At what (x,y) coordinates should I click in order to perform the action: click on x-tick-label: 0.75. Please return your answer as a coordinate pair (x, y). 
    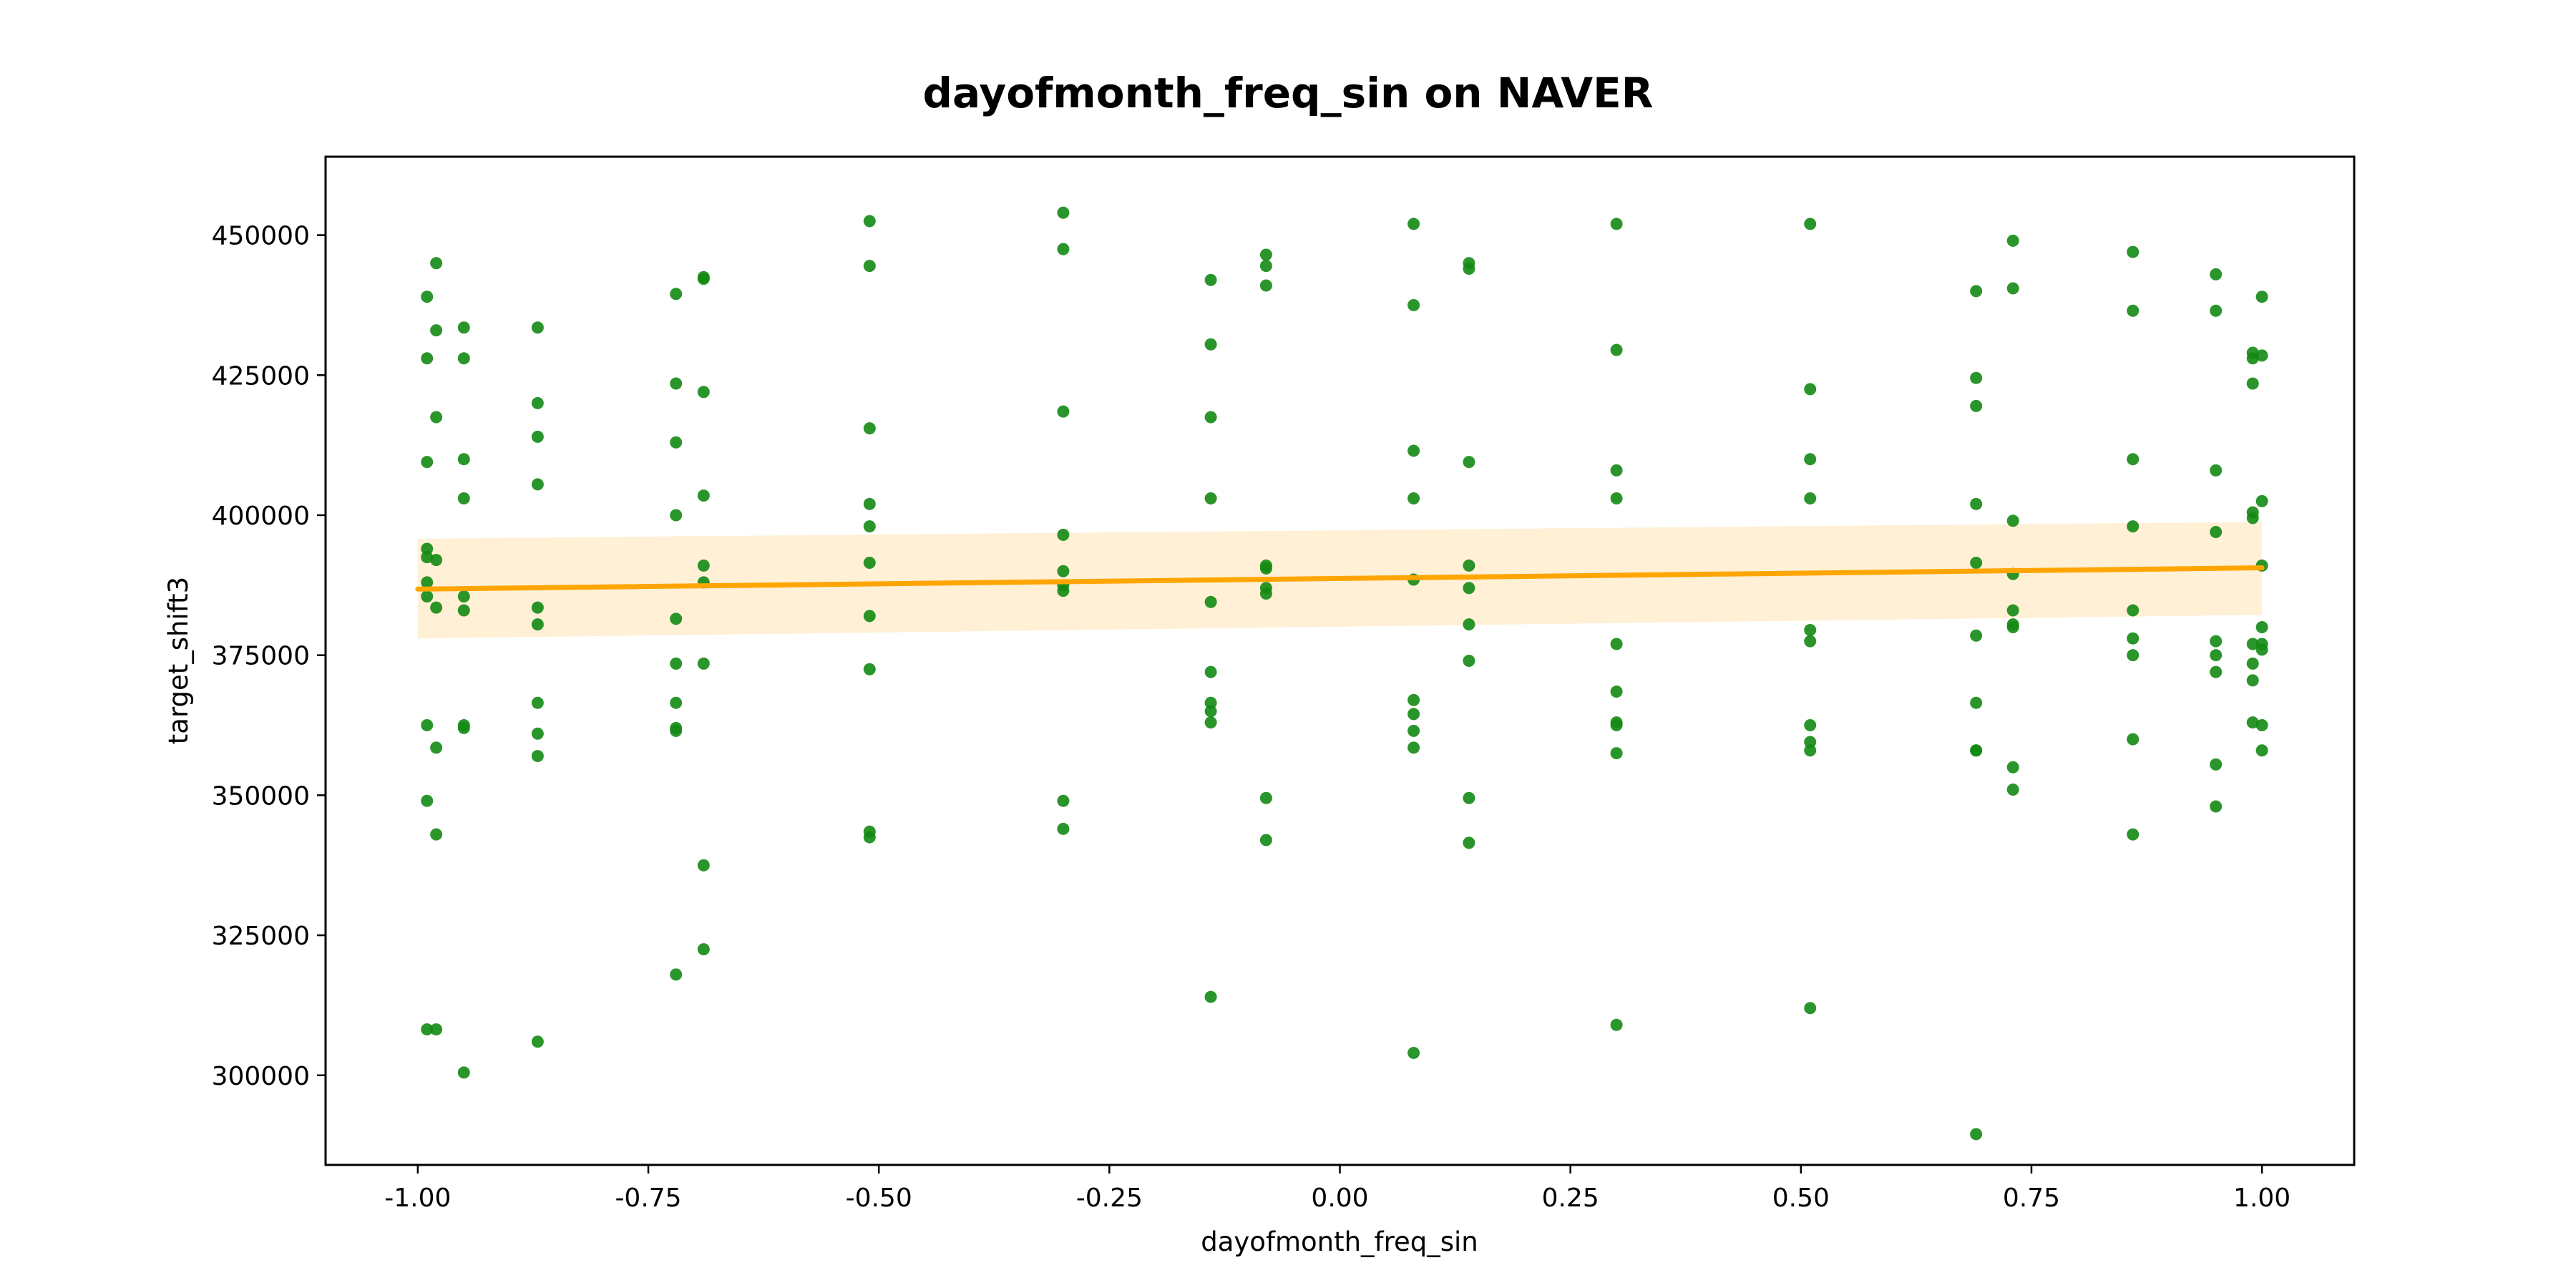
    Looking at the image, I should click on (2031, 1198).